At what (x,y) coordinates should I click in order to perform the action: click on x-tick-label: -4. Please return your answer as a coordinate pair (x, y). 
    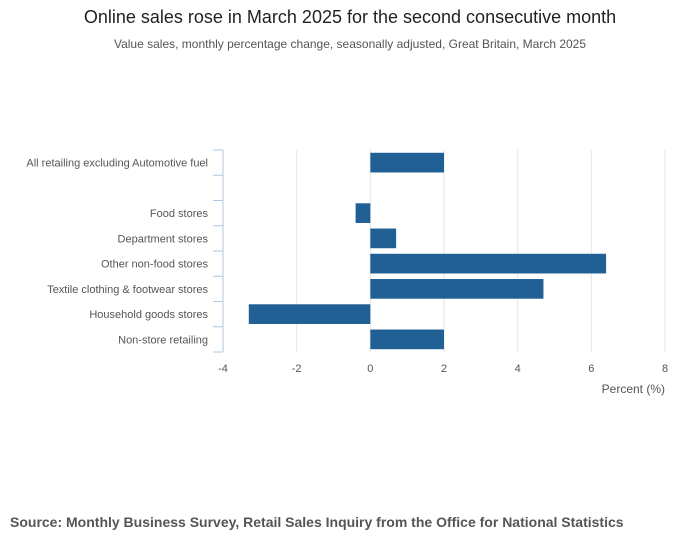
    Looking at the image, I should click on (223, 369).